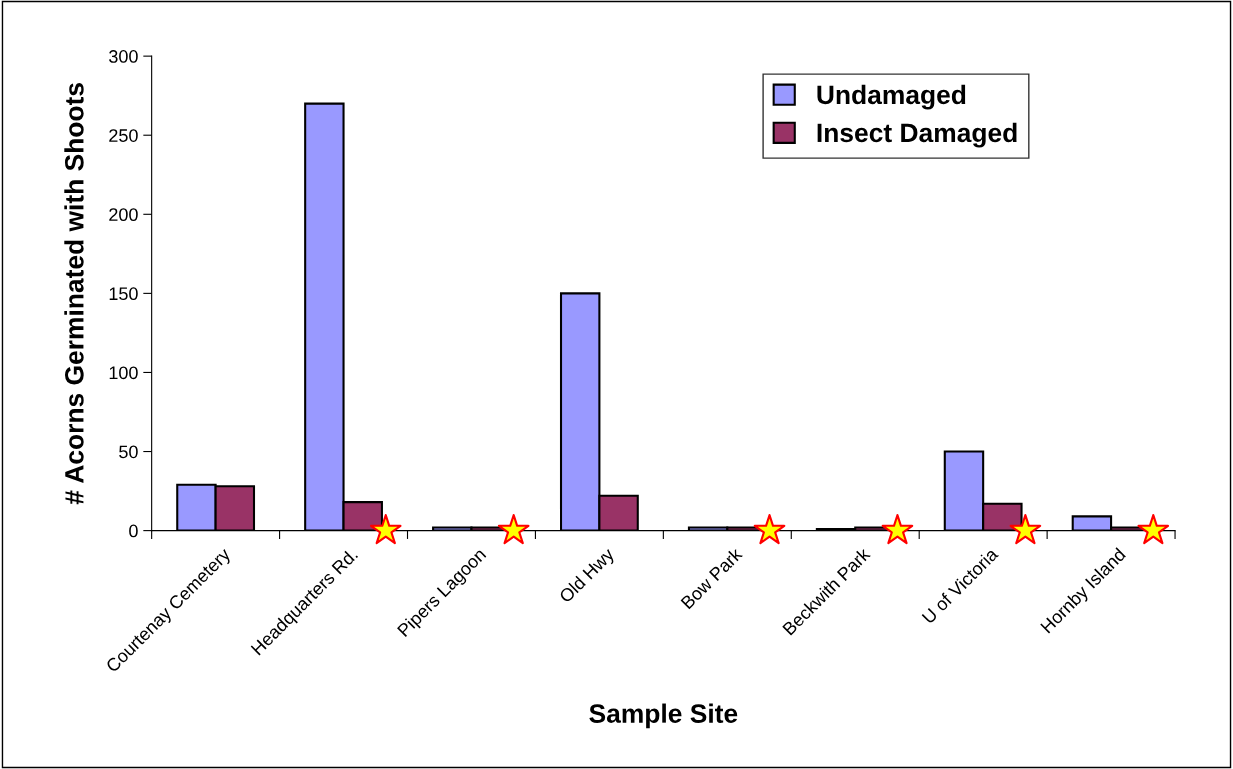 The image size is (1233, 769). Describe the element at coordinates (663, 716) in the screenshot. I see `x-axis-title: Sample Site` at that location.